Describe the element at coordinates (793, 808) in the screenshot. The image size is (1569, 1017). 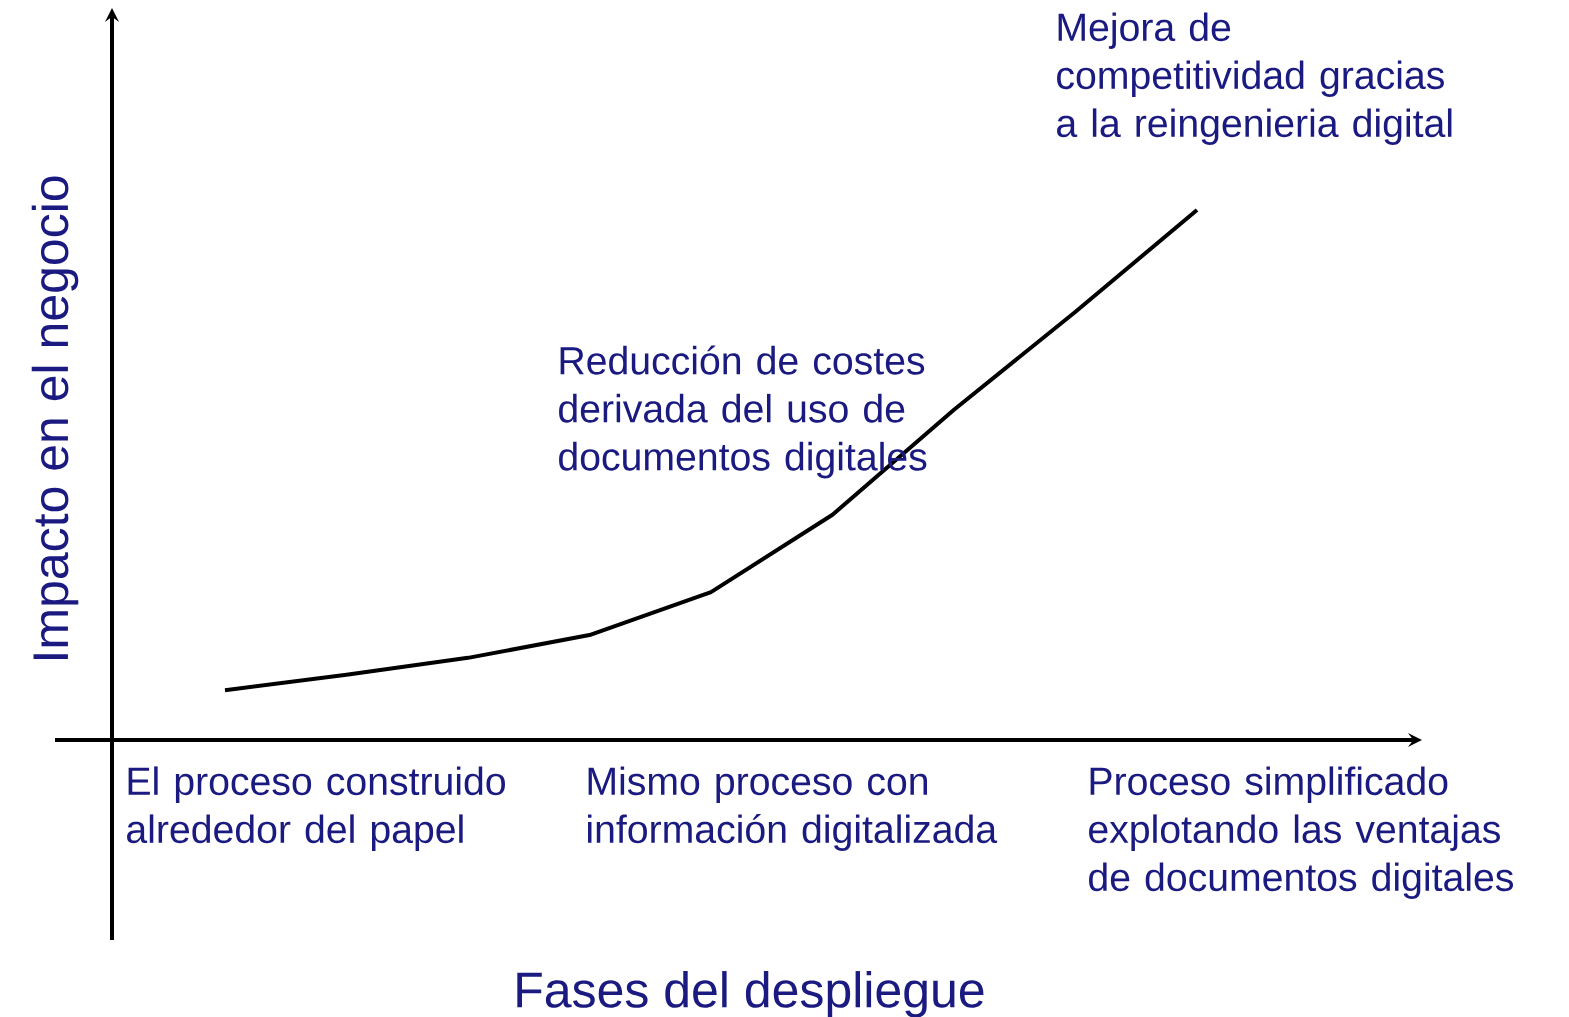
I see `text: Mismo proceso con información digitalizada` at that location.